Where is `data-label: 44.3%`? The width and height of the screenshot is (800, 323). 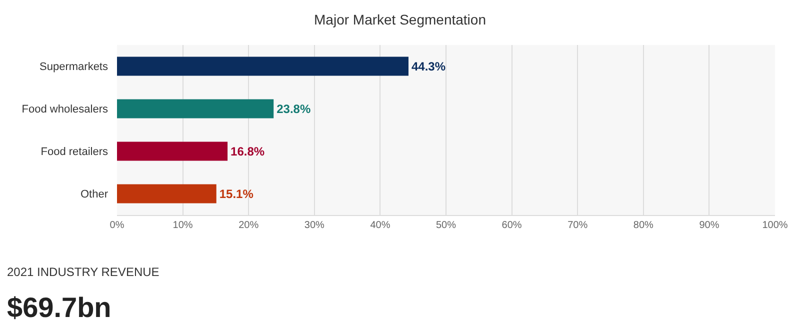
data-label: 44.3% is located at coordinates (428, 66).